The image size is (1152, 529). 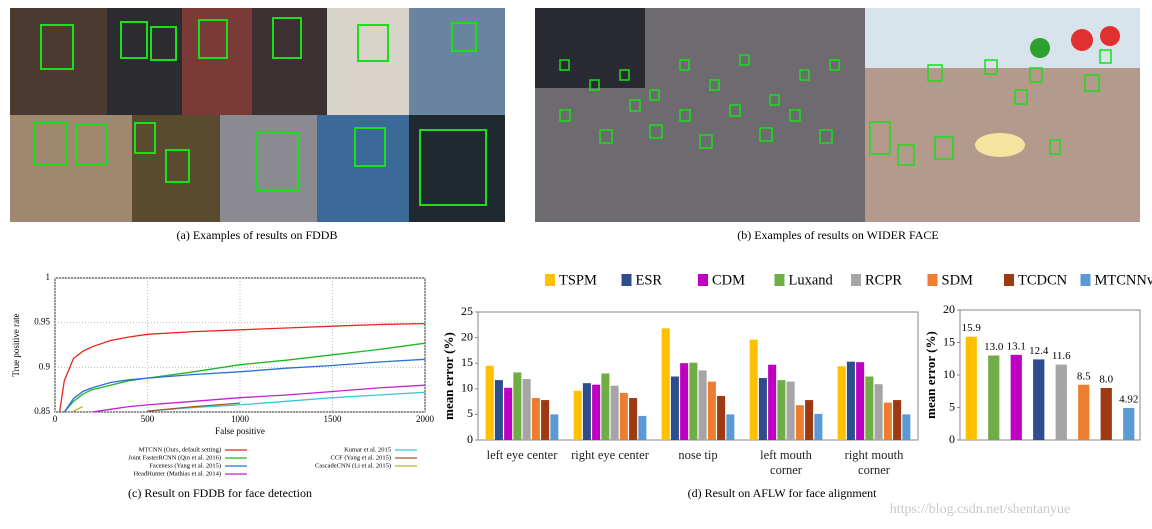 What do you see at coordinates (578, 280) in the screenshot?
I see `legend-label: TSPM` at bounding box center [578, 280].